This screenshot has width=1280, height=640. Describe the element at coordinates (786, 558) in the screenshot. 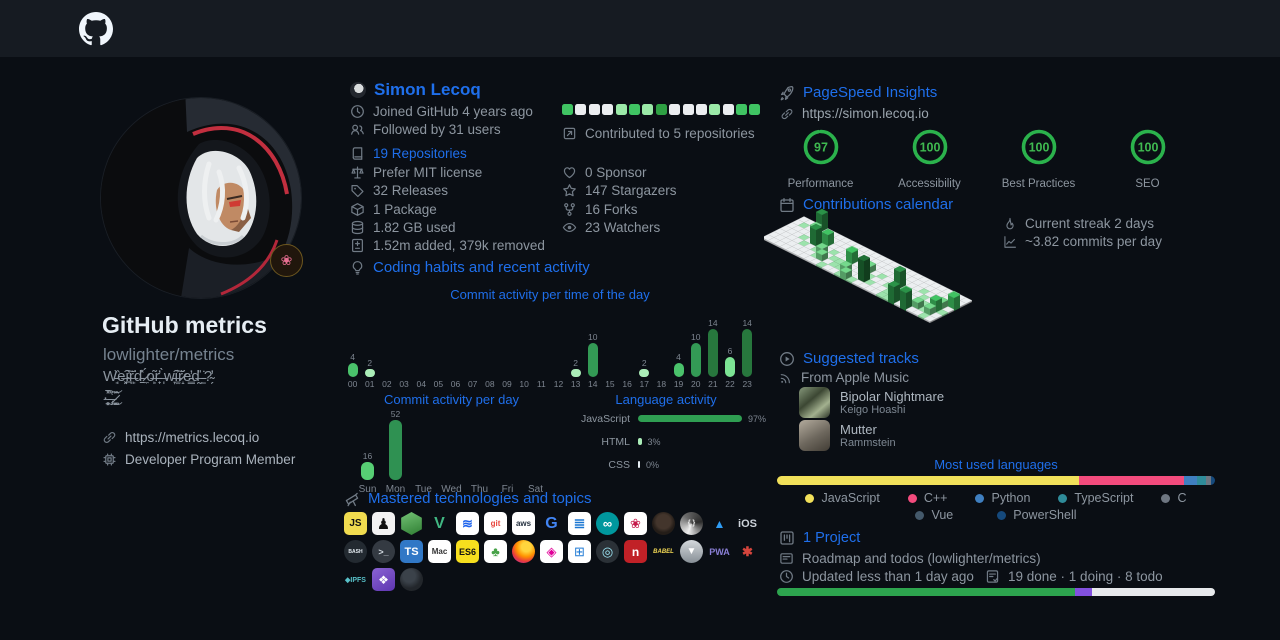

I see `note-icon` at that location.